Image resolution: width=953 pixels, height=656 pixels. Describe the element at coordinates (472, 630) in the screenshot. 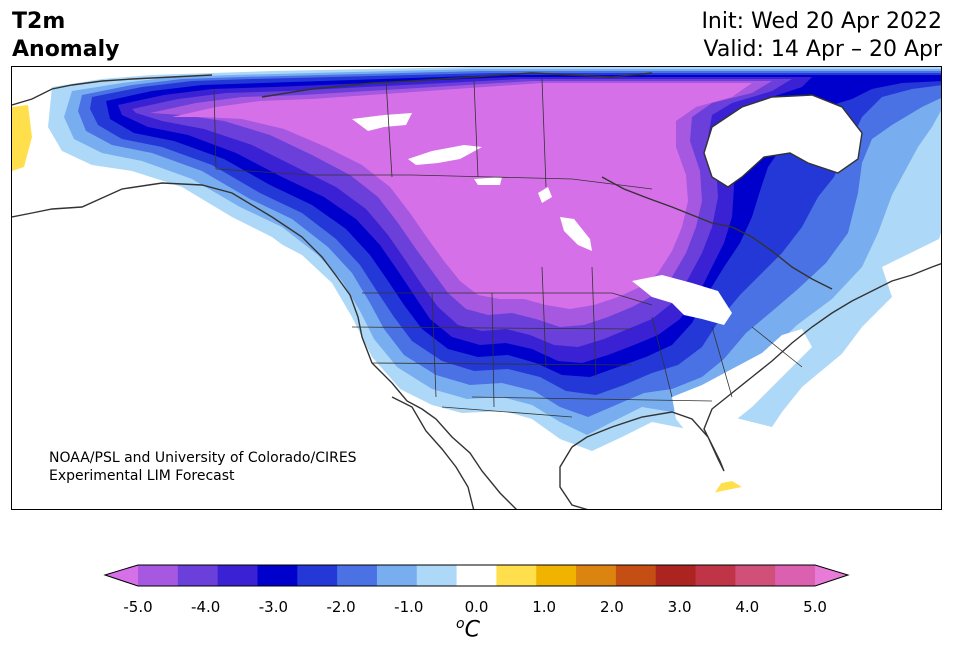

I see `unit-celsius: C` at that location.